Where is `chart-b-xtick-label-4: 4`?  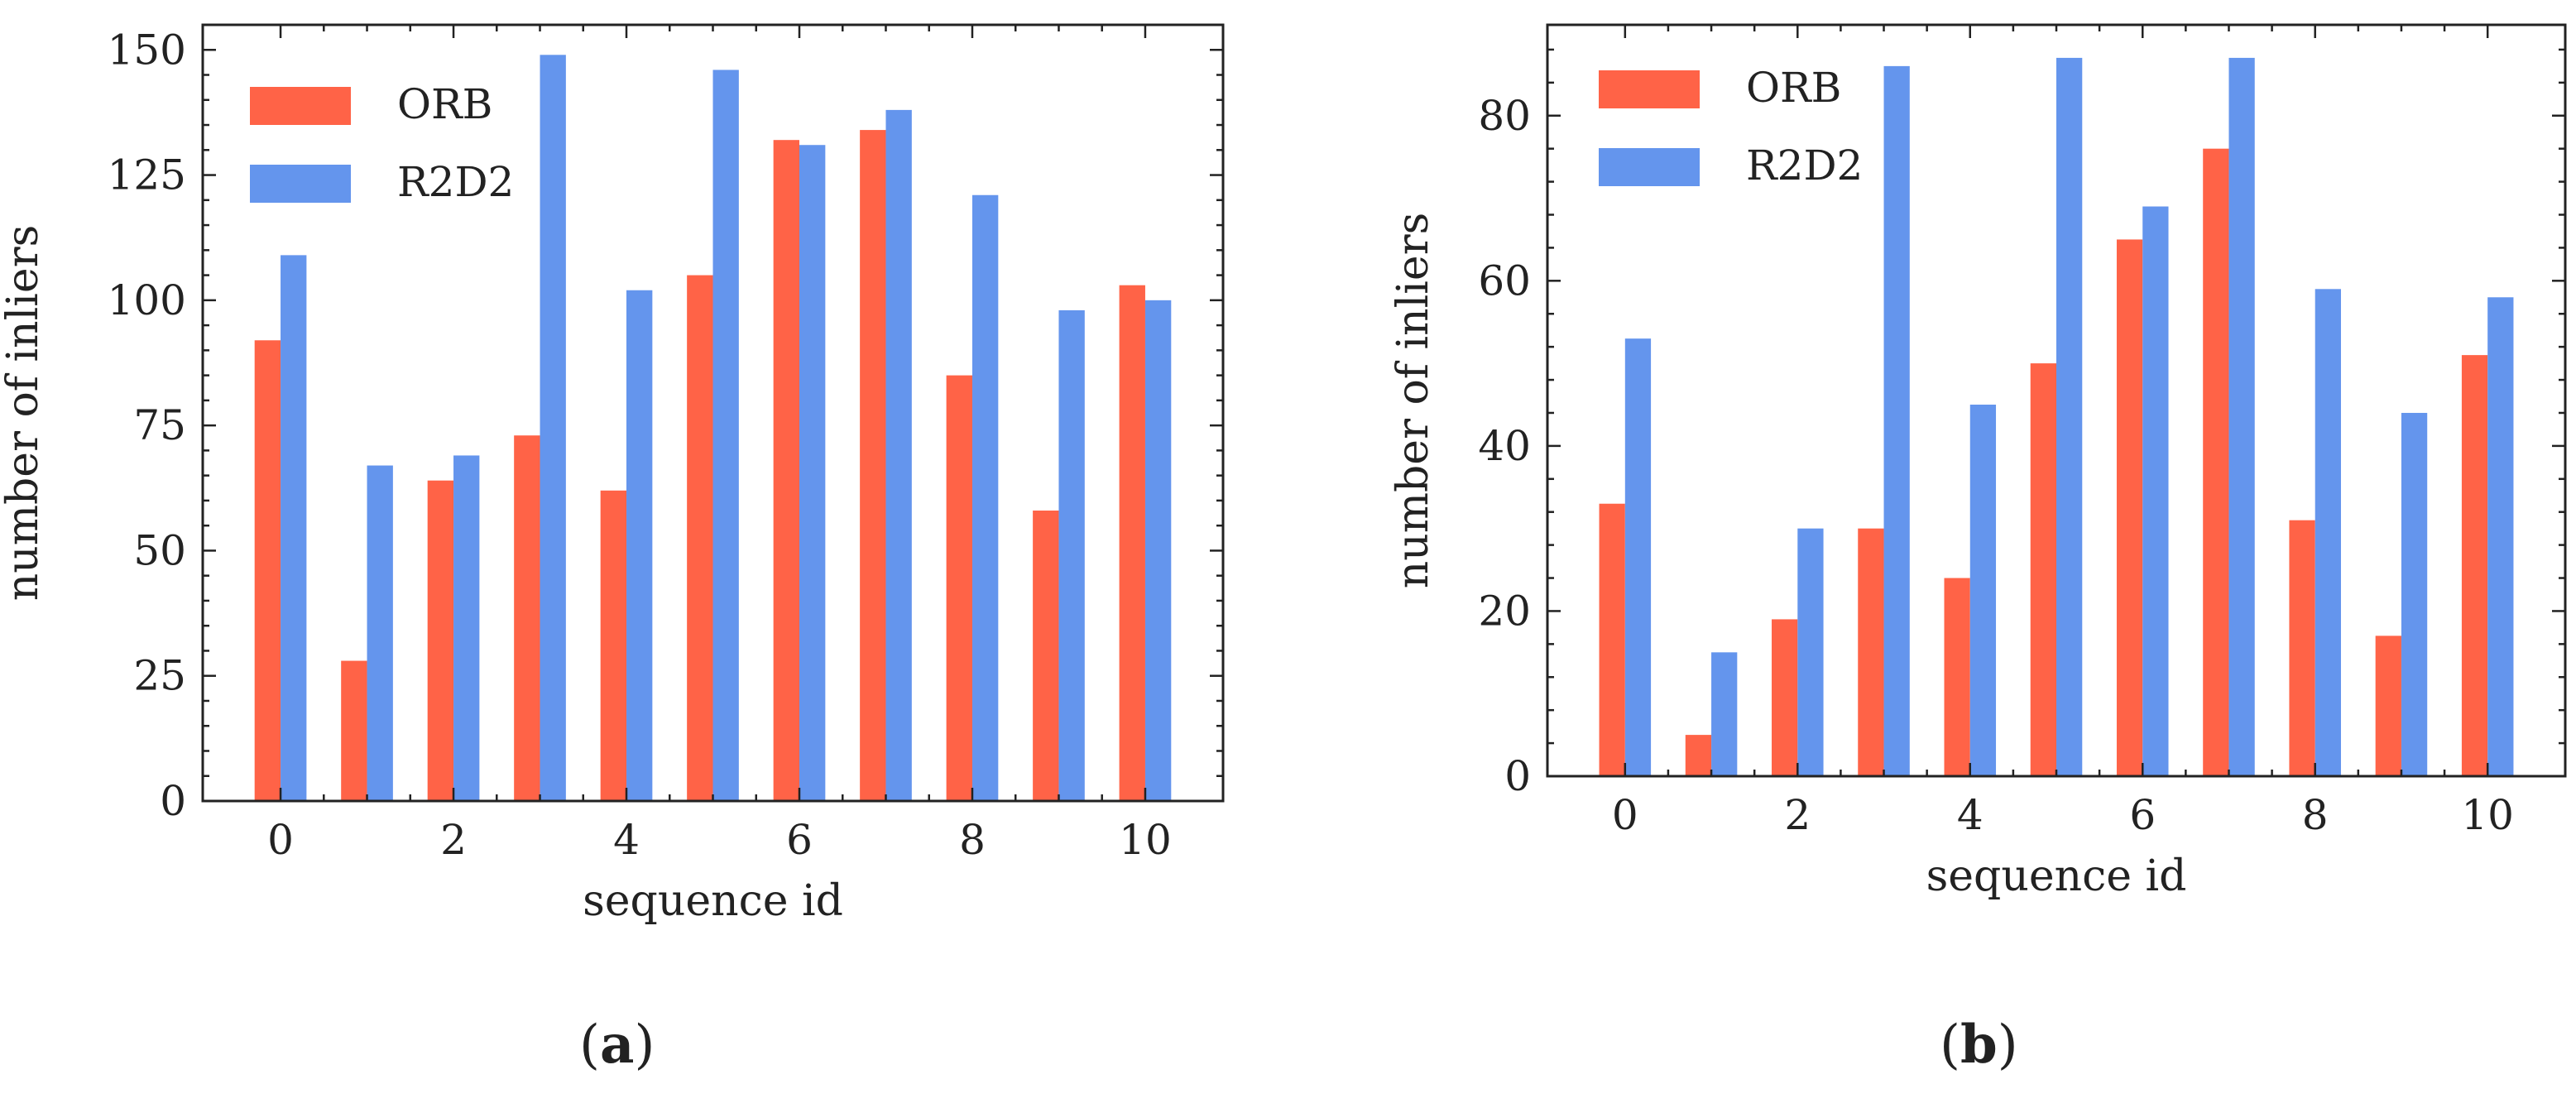
chart-b-xtick-label-4: 4 is located at coordinates (1971, 815).